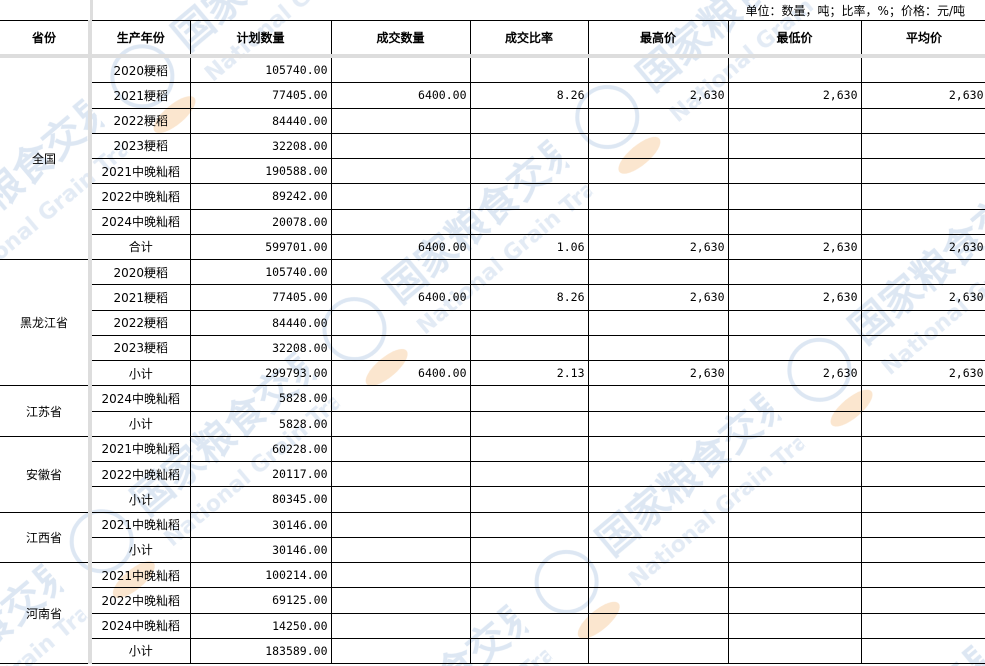  I want to click on trade-ratio-cell: 8.26, so click(529, 95).